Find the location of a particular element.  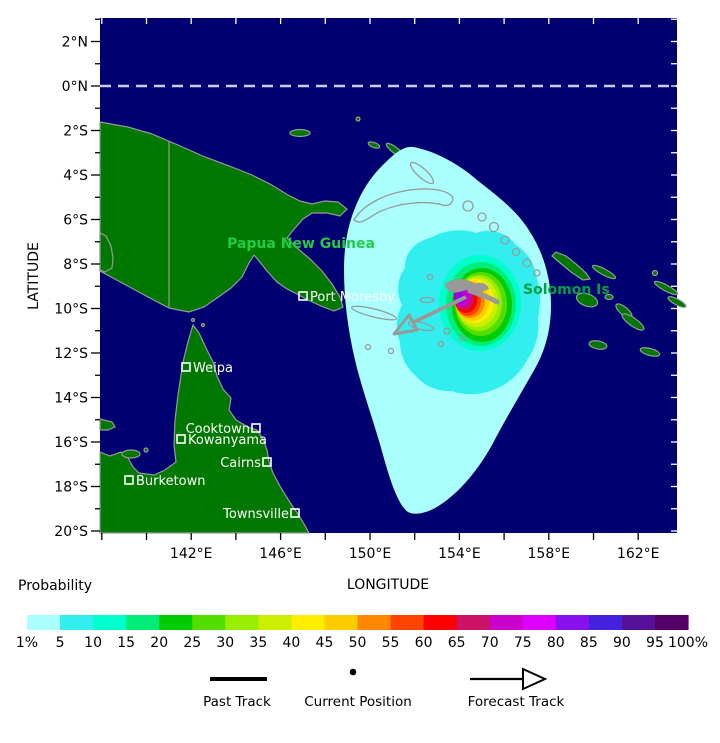

outline-new-ireland-south is located at coordinates (422, 173).